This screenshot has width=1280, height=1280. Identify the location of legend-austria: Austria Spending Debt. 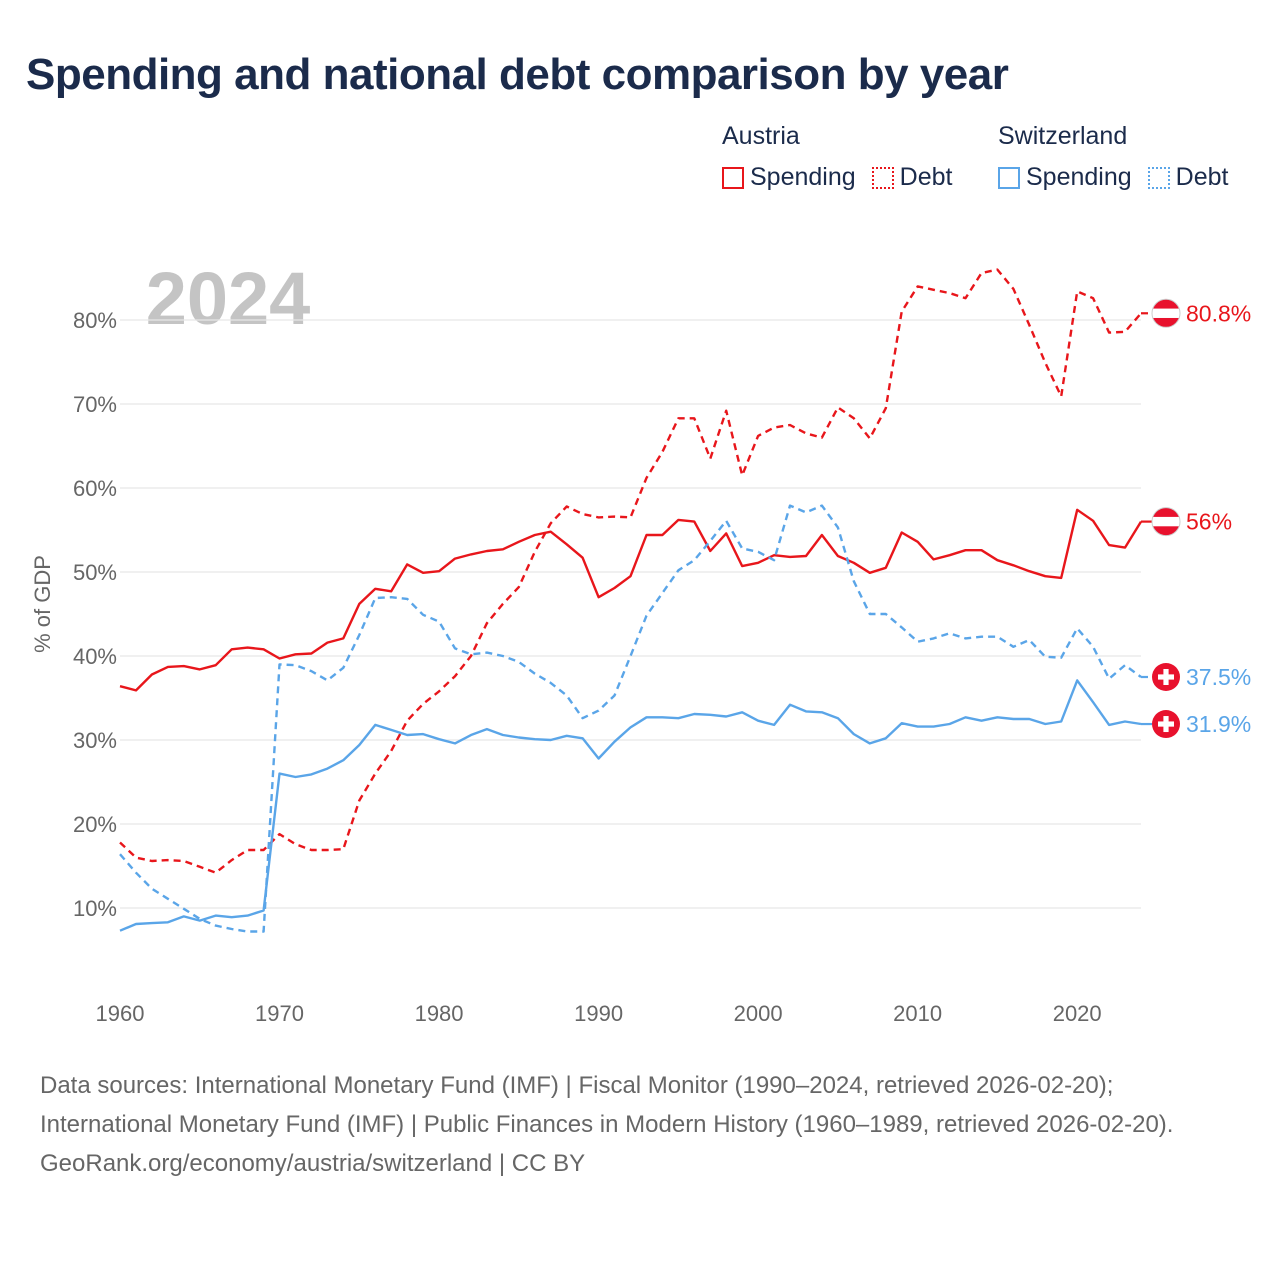
(837, 157).